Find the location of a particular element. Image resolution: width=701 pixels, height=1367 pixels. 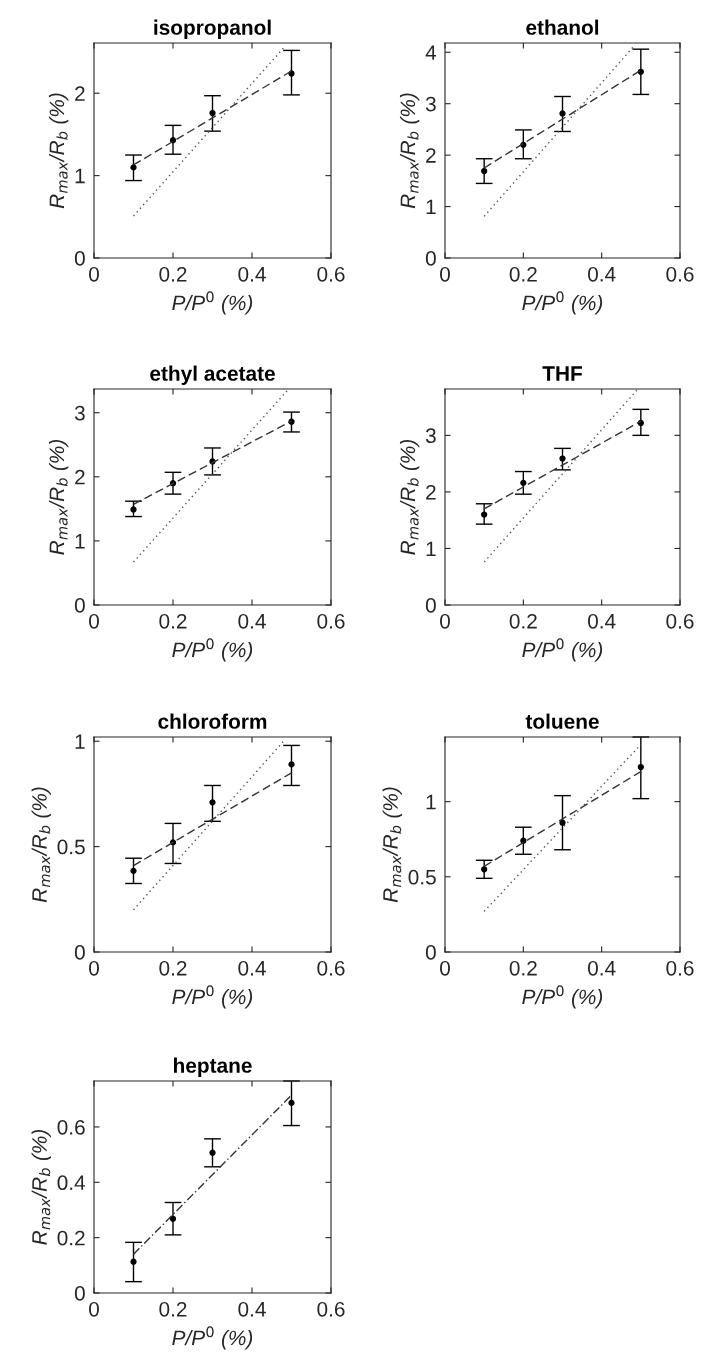

chart-title: heptane is located at coordinates (213, 1067).